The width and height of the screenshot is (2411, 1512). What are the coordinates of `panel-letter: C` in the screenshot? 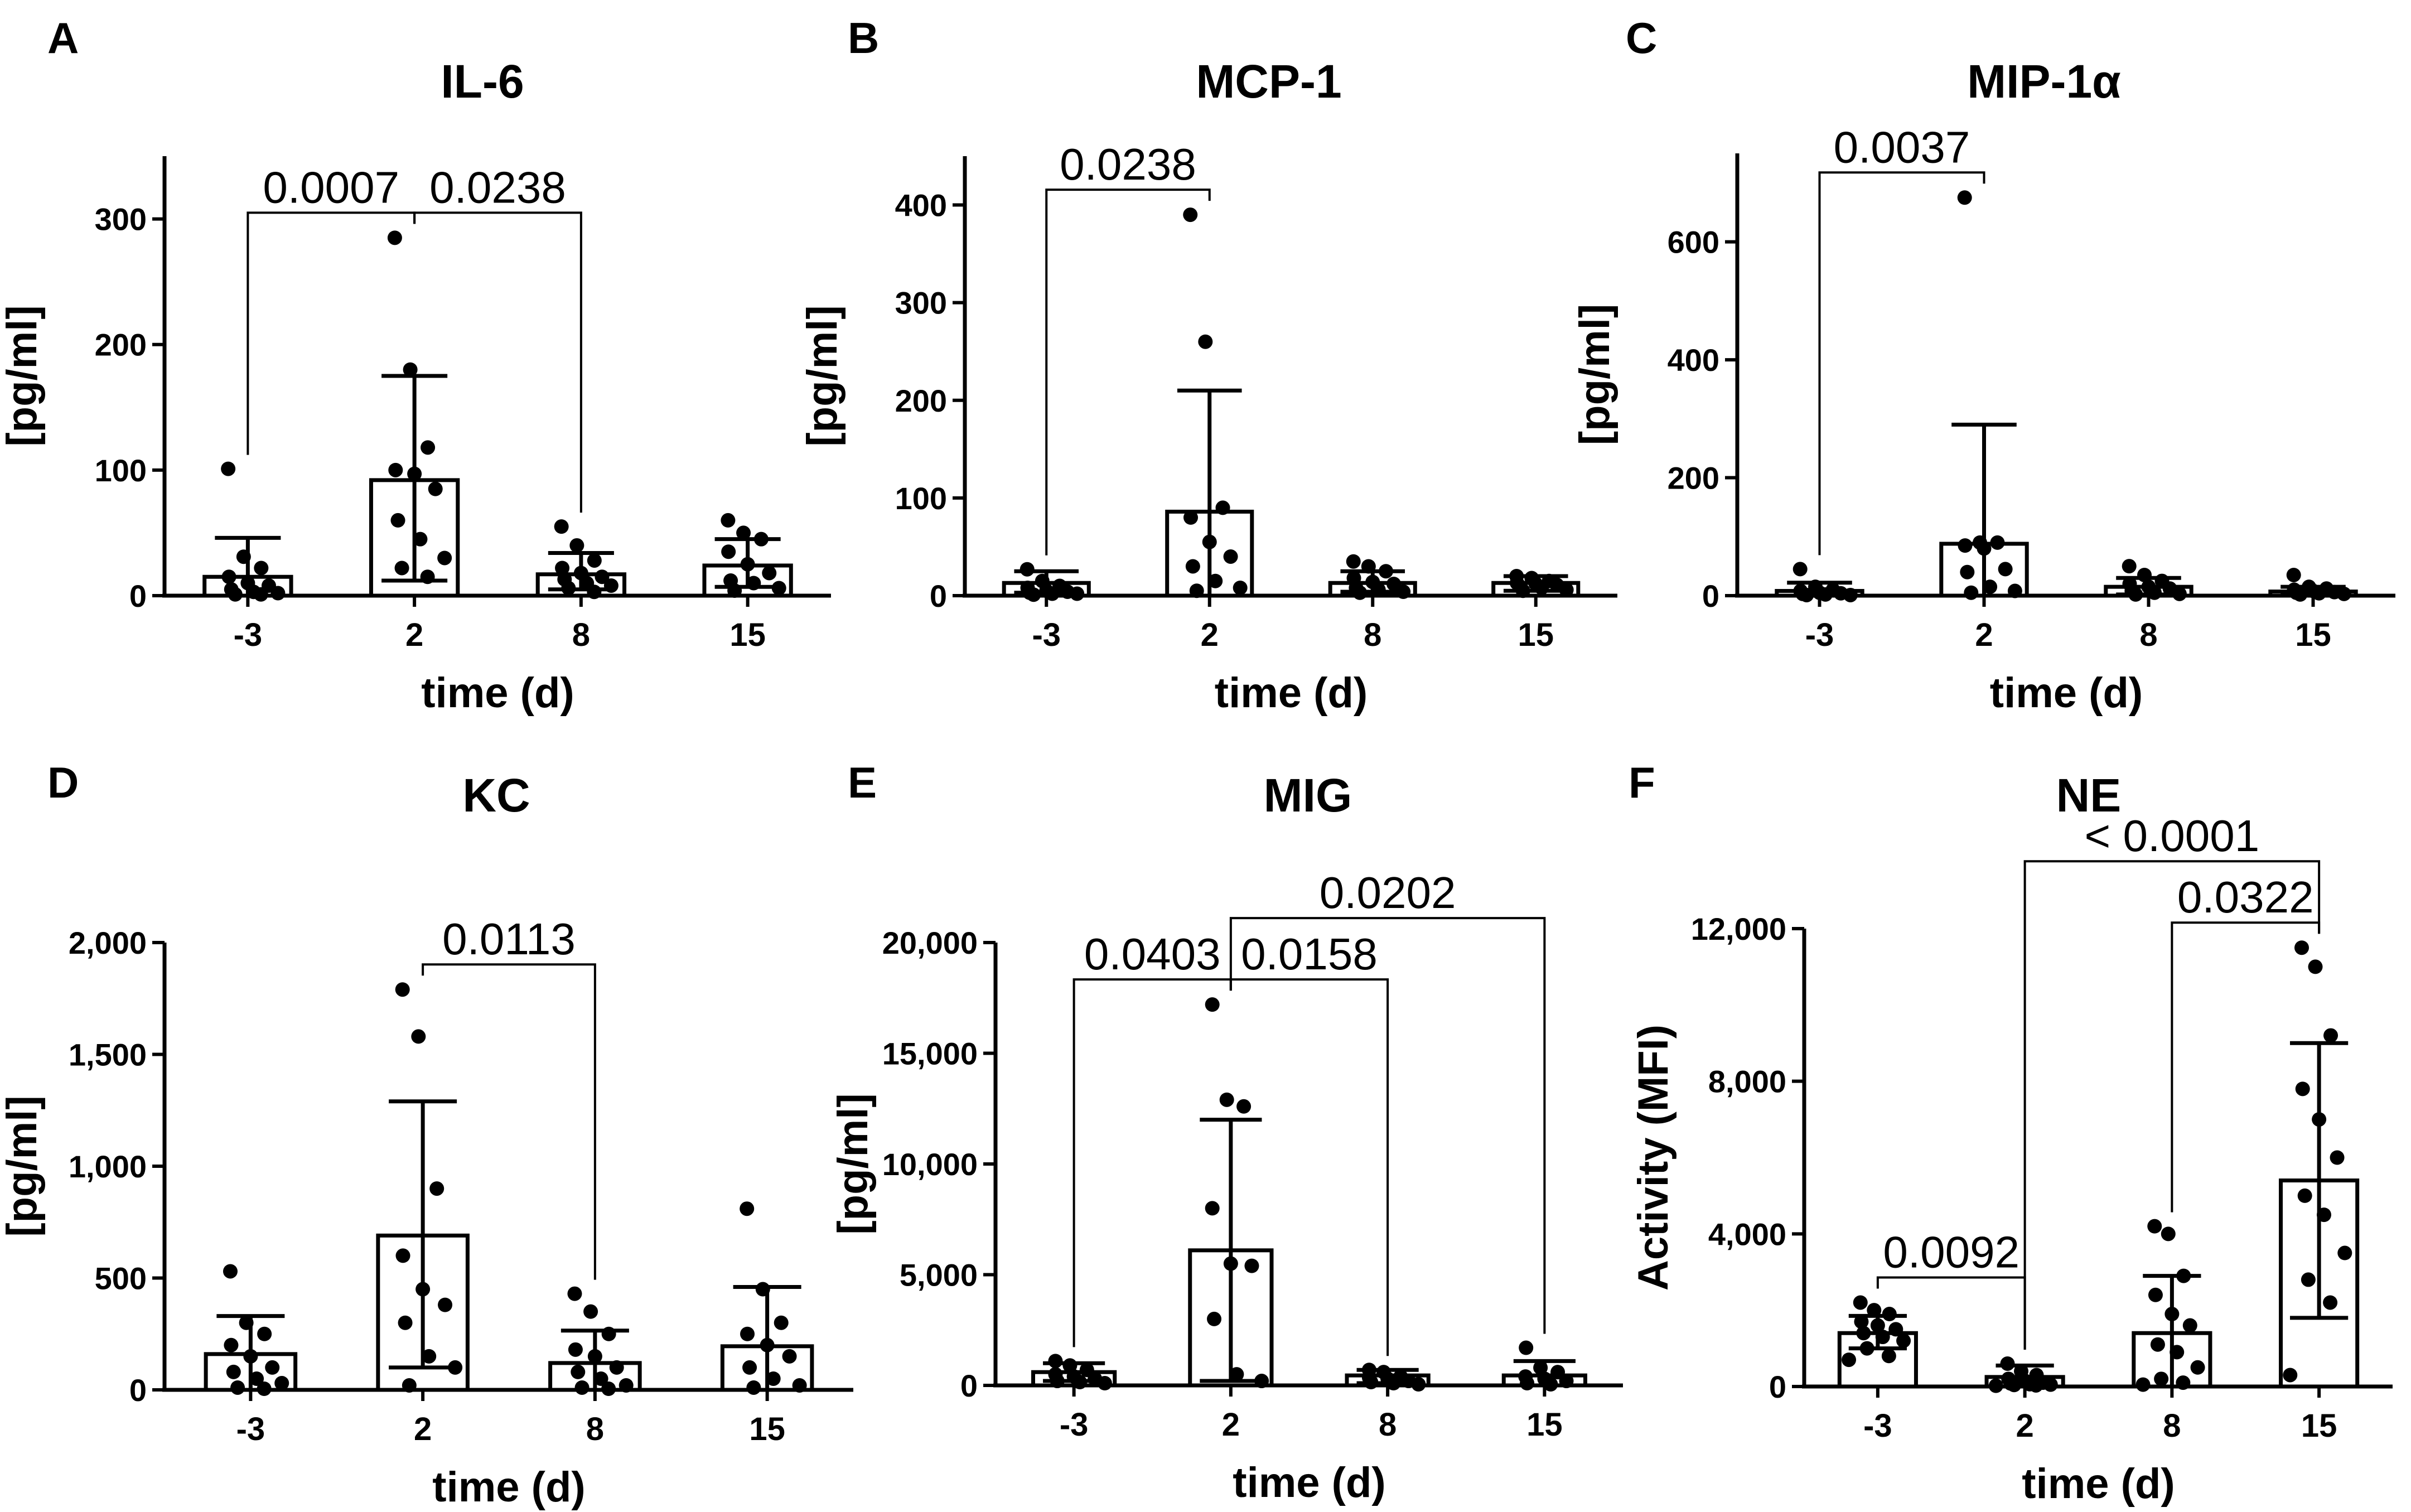 It's located at (1641, 38).